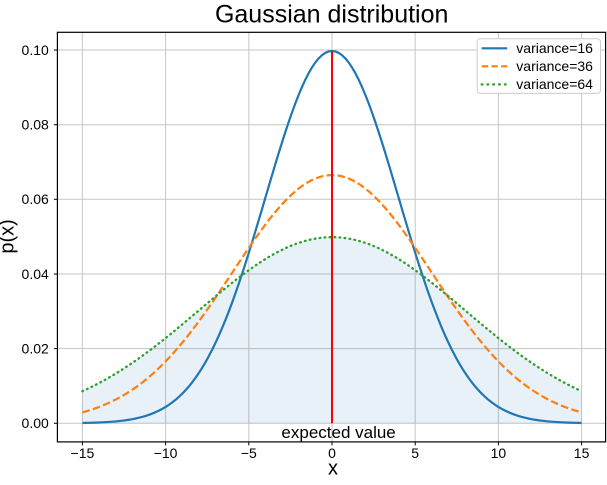  I want to click on svg-text: variance=64, so click(554, 84).